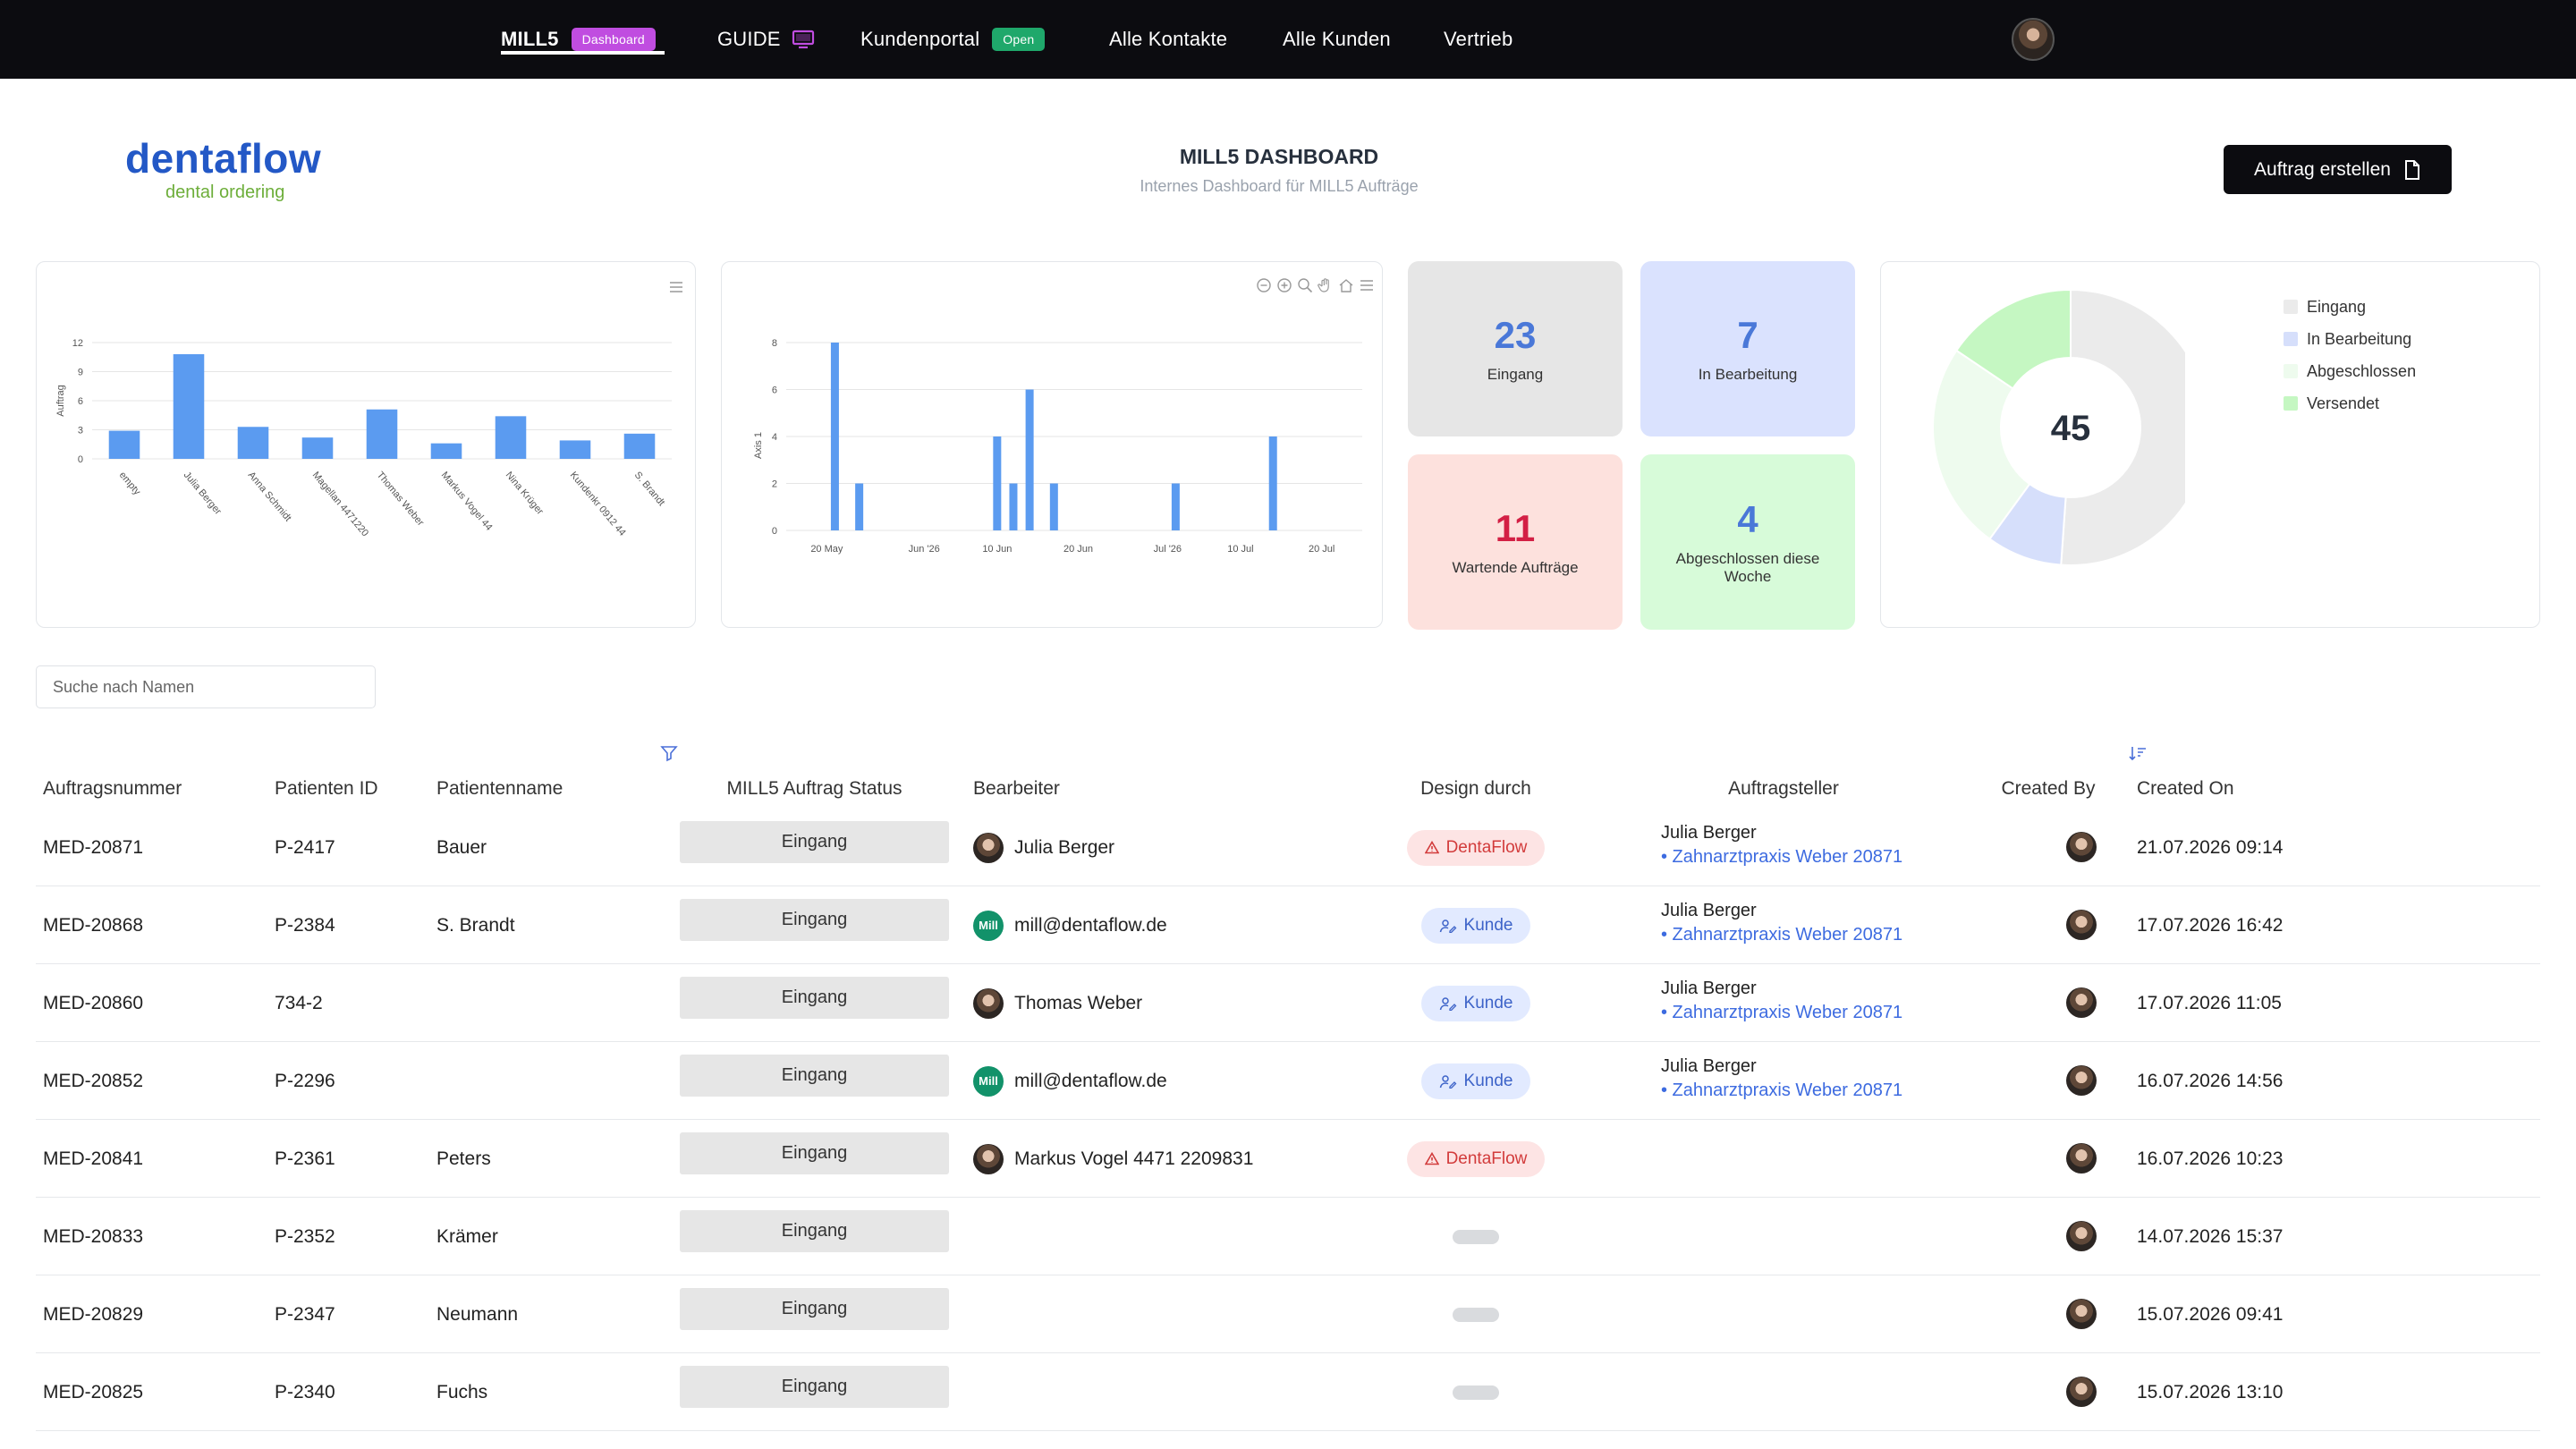 The image size is (2576, 1449). Describe the element at coordinates (206, 686) in the screenshot. I see `search-input` at that location.